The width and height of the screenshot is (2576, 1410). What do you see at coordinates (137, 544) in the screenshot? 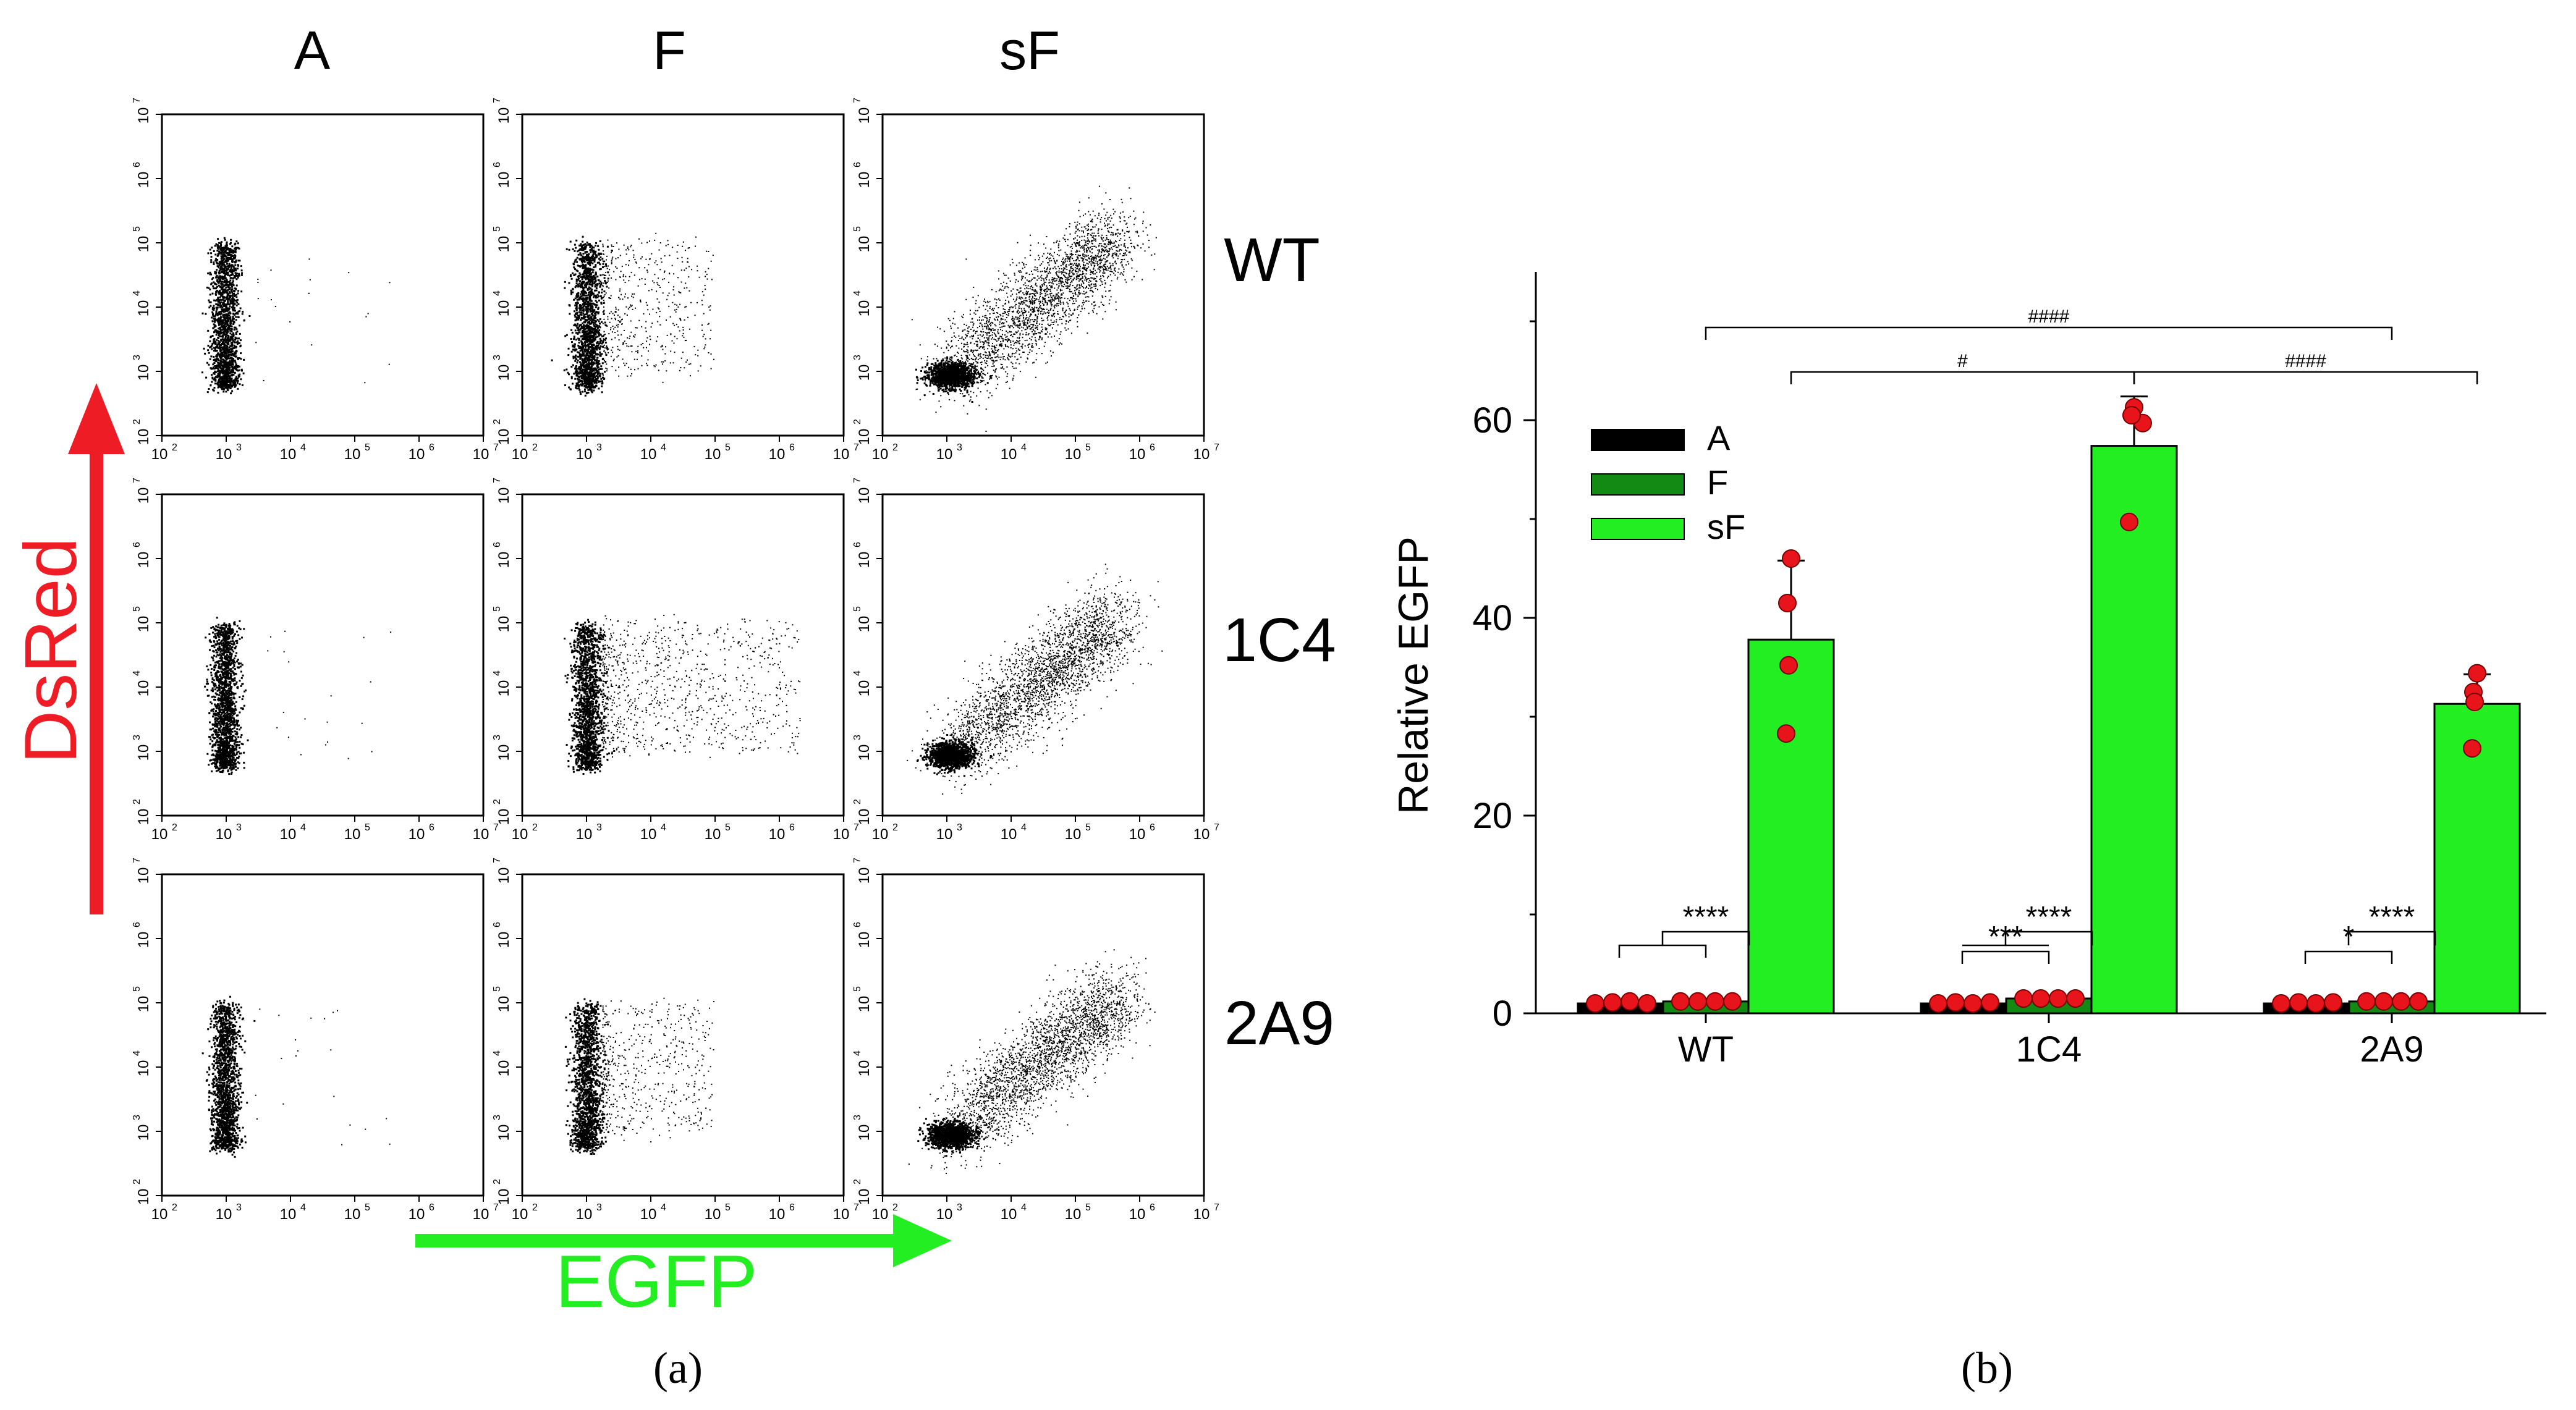
I see `y-tick-exponent: 6` at bounding box center [137, 544].